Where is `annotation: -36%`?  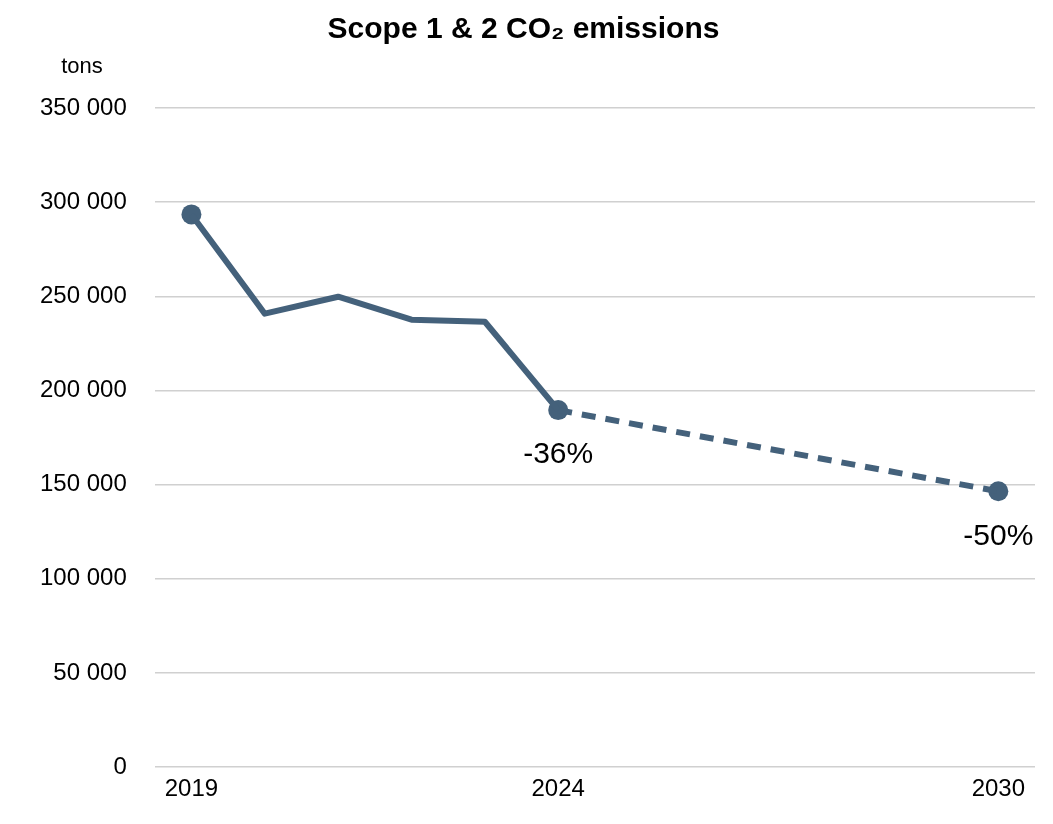
annotation: -36% is located at coordinates (558, 453).